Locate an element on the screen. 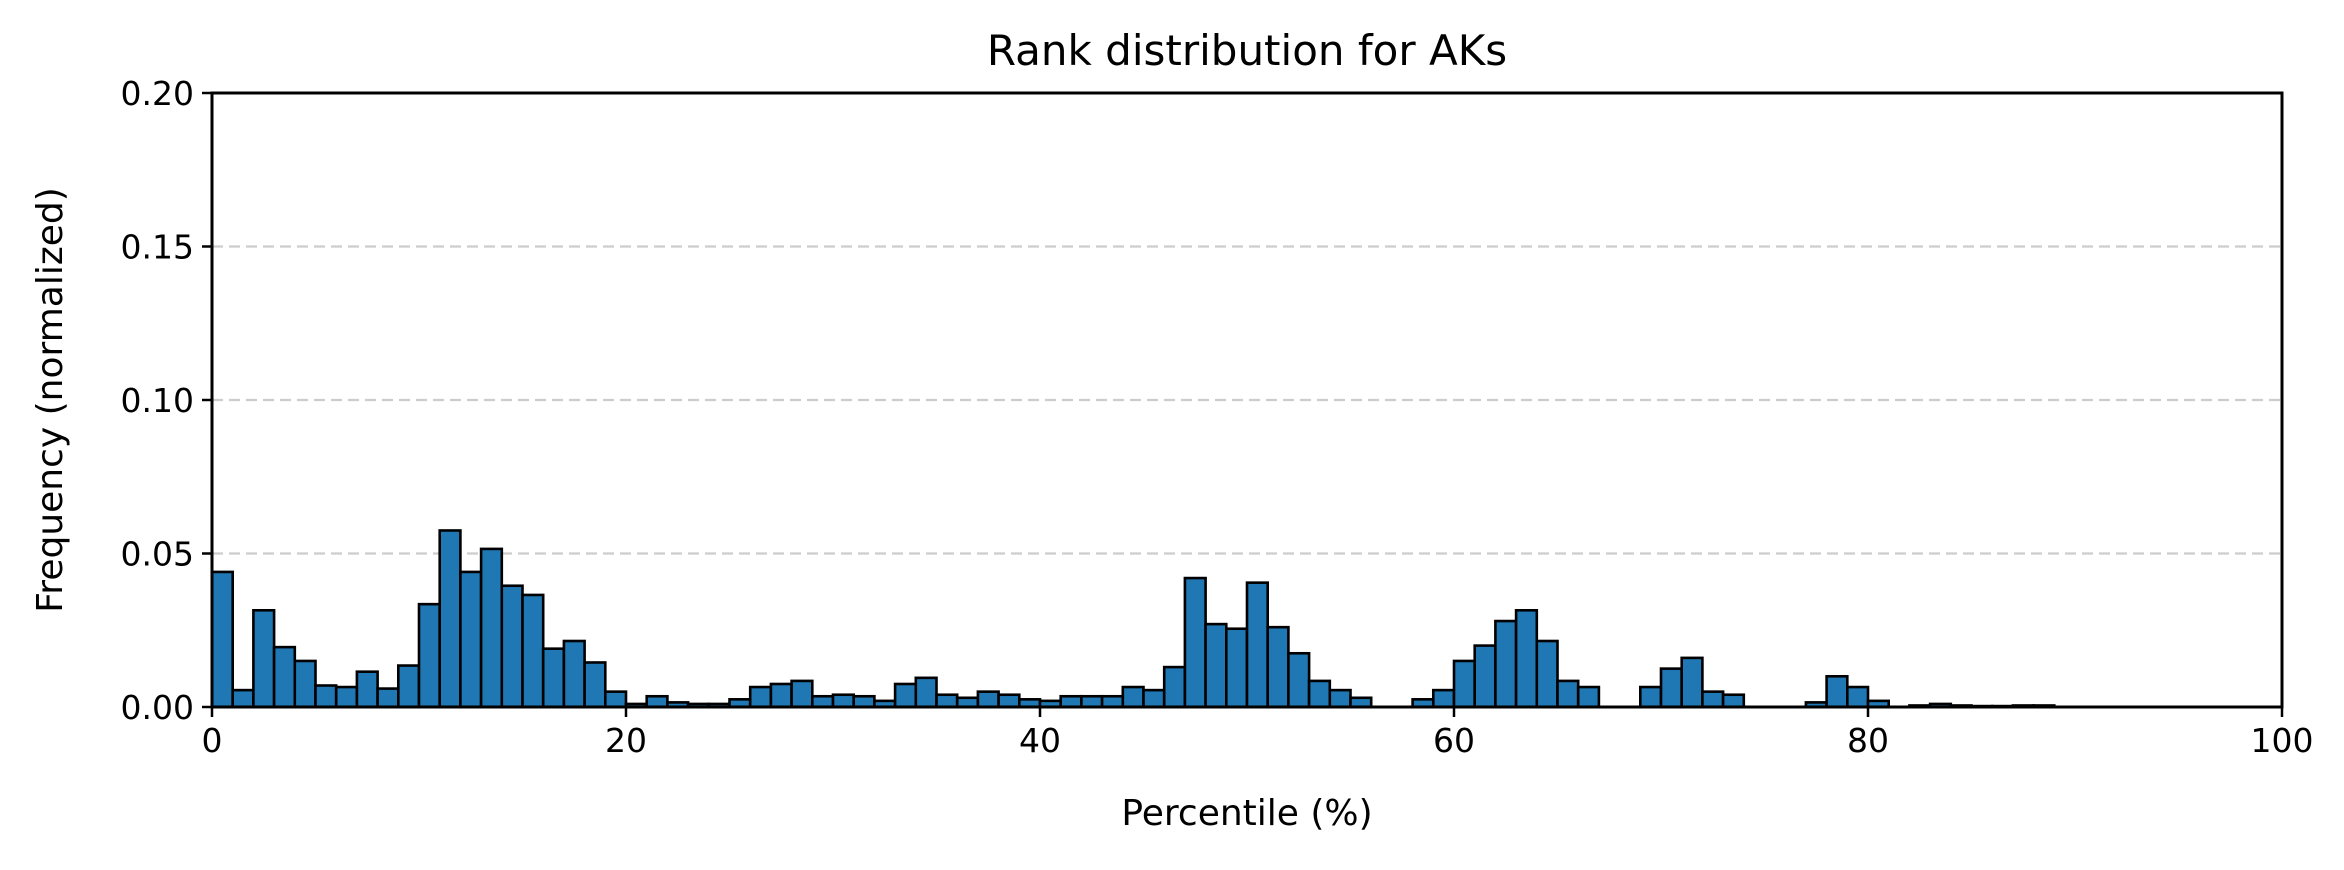 The width and height of the screenshot is (2344, 870). x-tick-label: 60 is located at coordinates (1454, 740).